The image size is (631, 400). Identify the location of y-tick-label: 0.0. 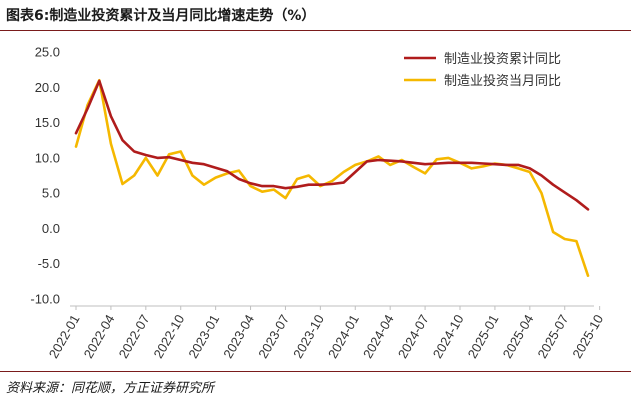
(51, 228).